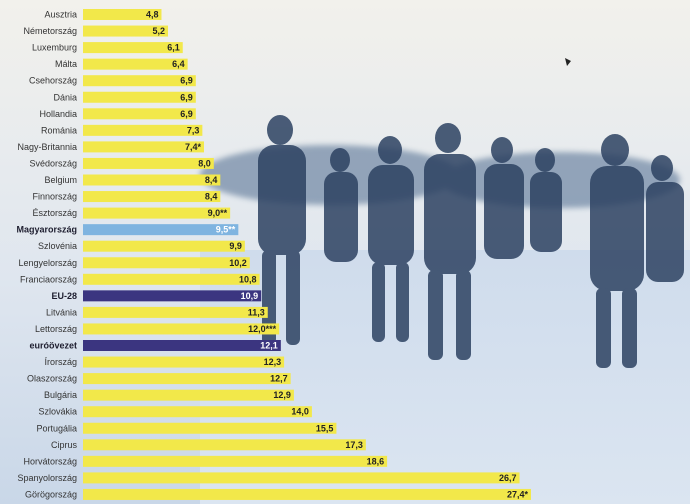  I want to click on bar-luxemburg, so click(133, 48).